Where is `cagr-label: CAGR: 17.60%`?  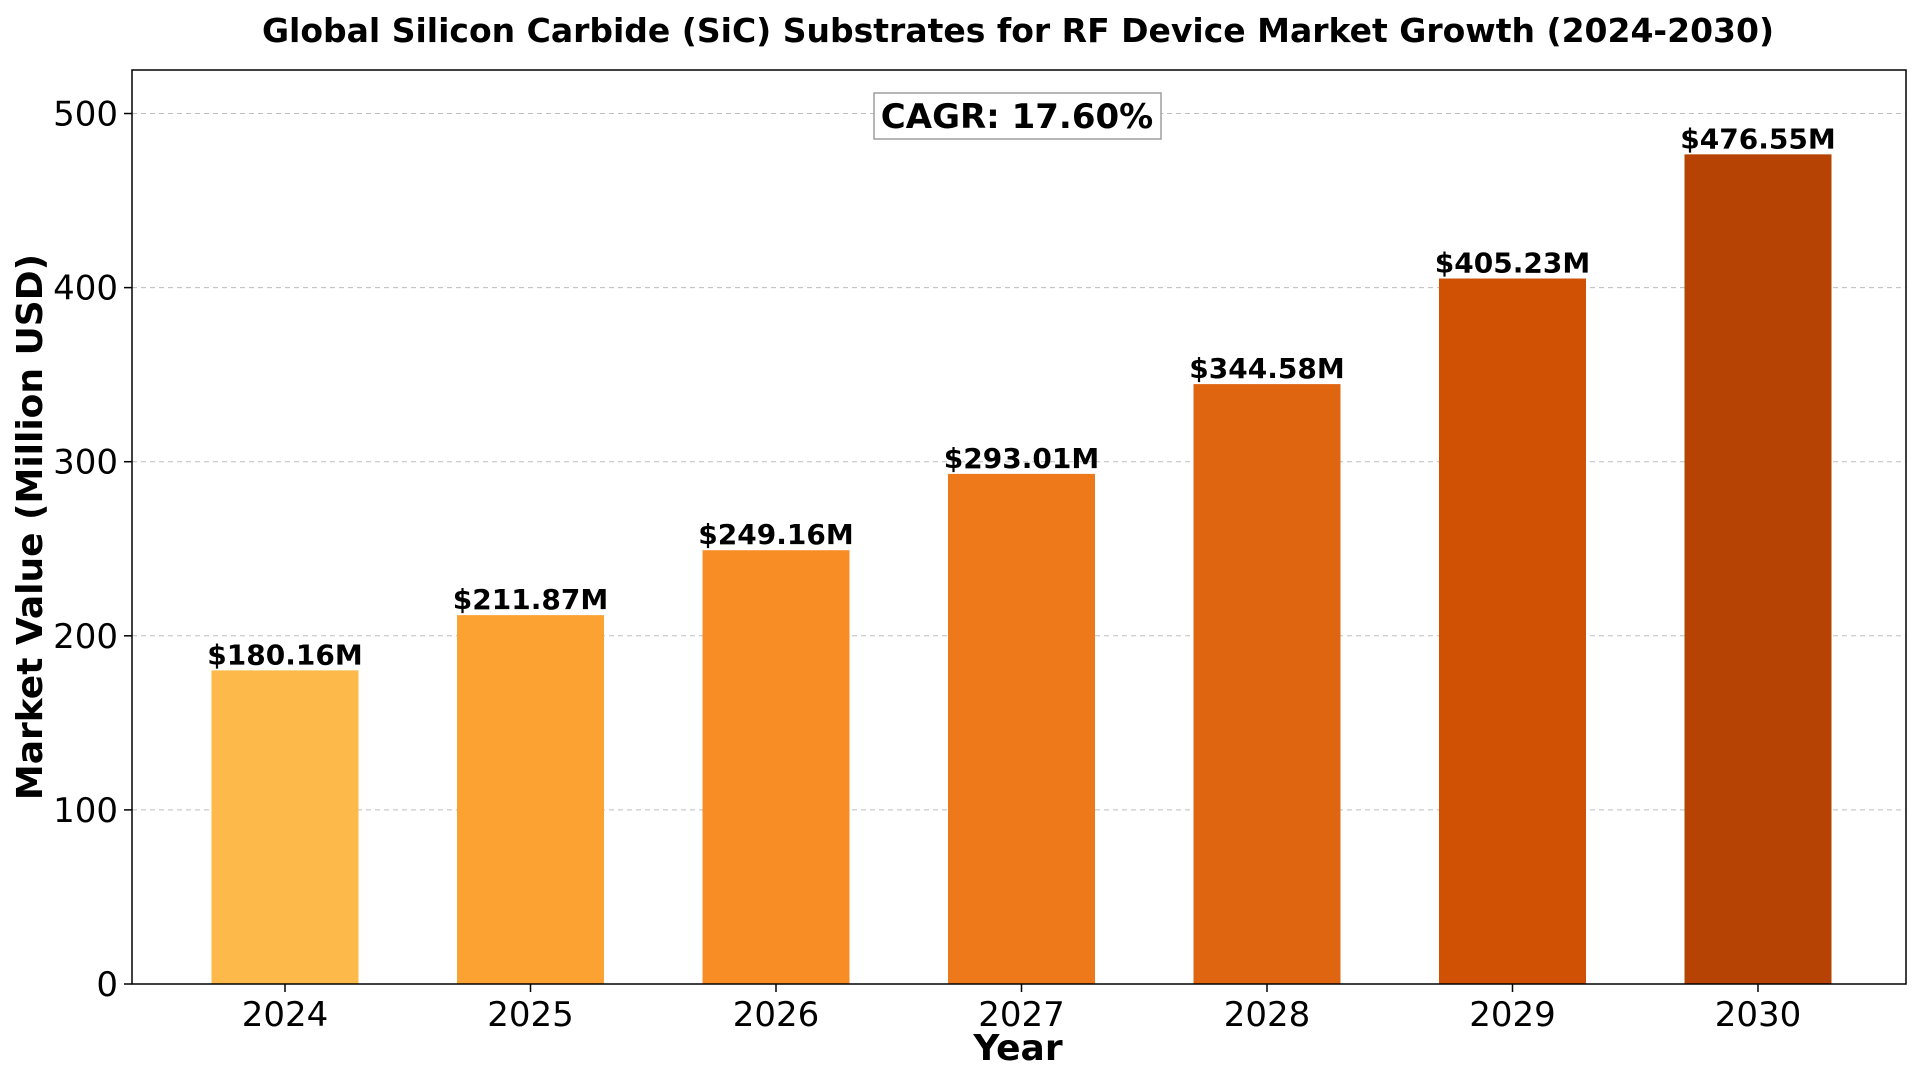
cagr-label: CAGR: 17.60% is located at coordinates (1017, 117).